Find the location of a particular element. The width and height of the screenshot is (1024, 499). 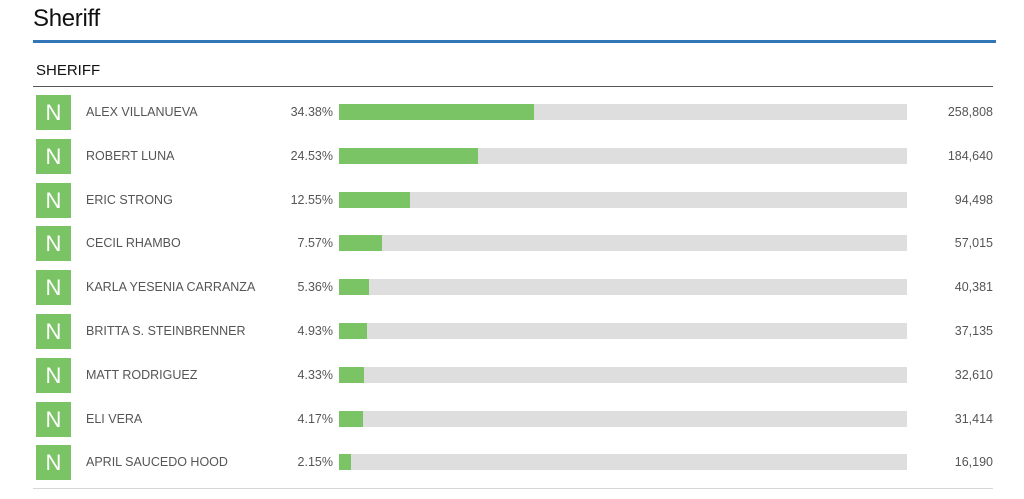

candidate-row: N KARLA YESENIA CARRANZA 5.36% 40,381 is located at coordinates (516, 291).